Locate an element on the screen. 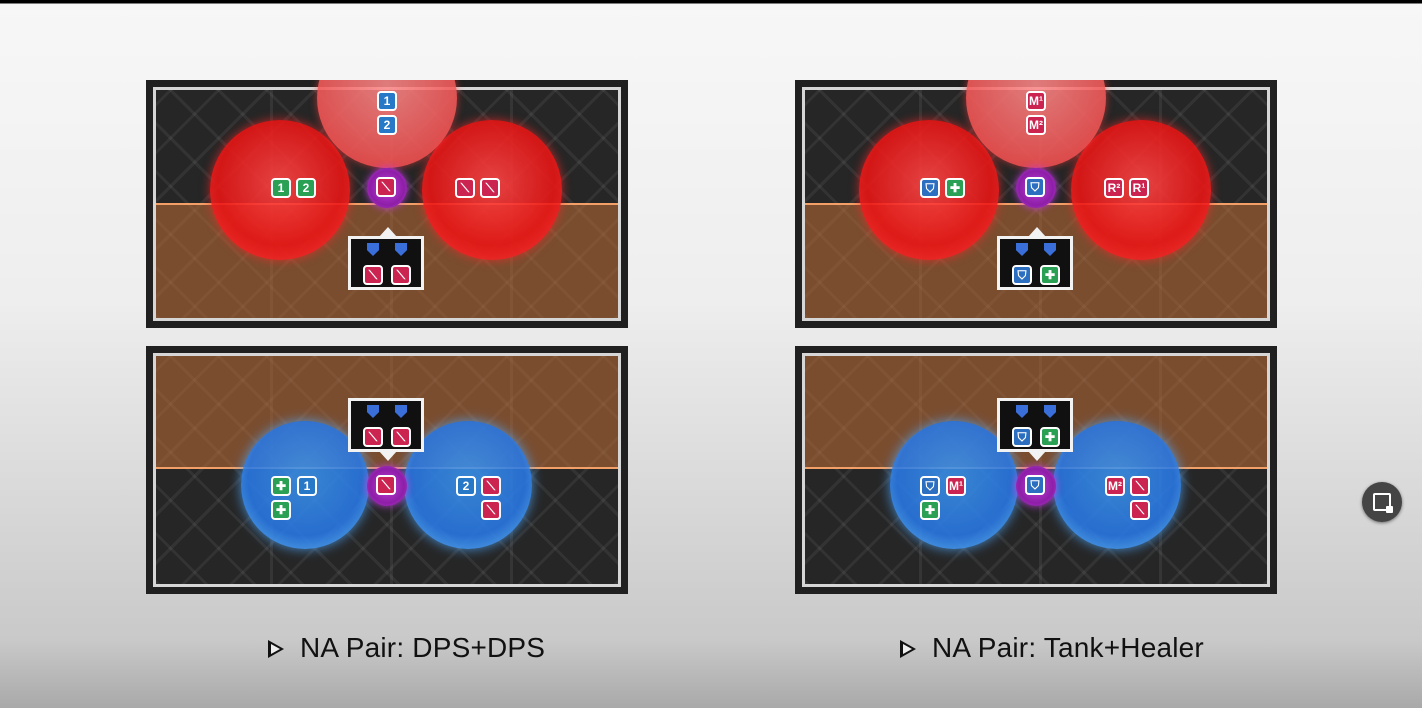 This screenshot has height=708, width=1422. picture-in-picture-icon is located at coordinates (1382, 502).